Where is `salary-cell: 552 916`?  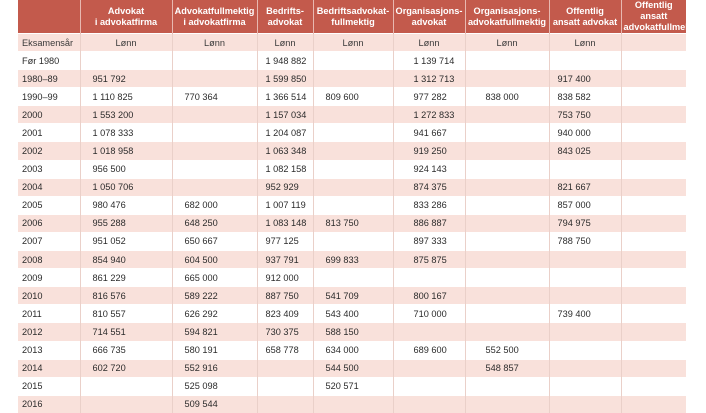 salary-cell: 552 916 is located at coordinates (214, 368).